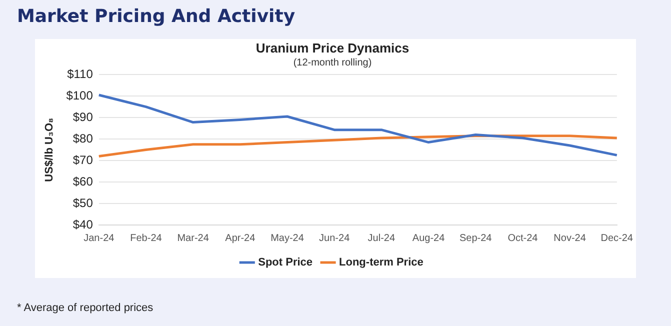 Image resolution: width=671 pixels, height=326 pixels. Describe the element at coordinates (333, 48) in the screenshot. I see `chart-title: Uranium Price Dynamics` at that location.